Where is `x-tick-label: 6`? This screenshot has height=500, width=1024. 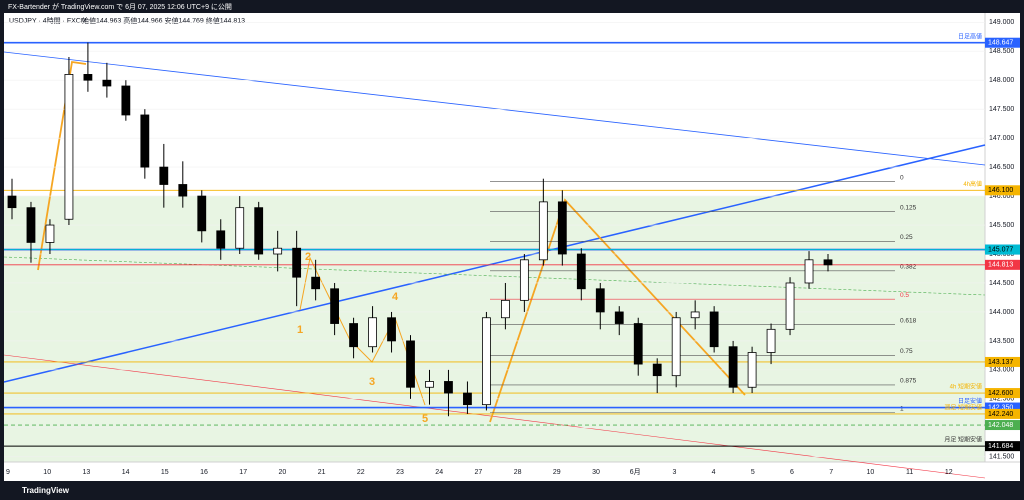
x-tick-label: 6 is located at coordinates (792, 472).